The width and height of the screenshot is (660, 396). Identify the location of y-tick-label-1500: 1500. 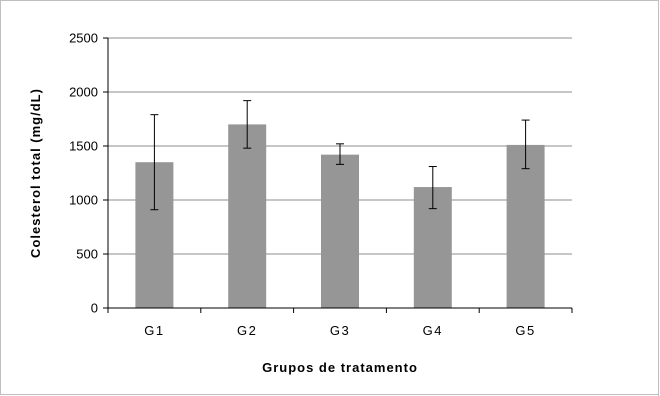
(83, 146).